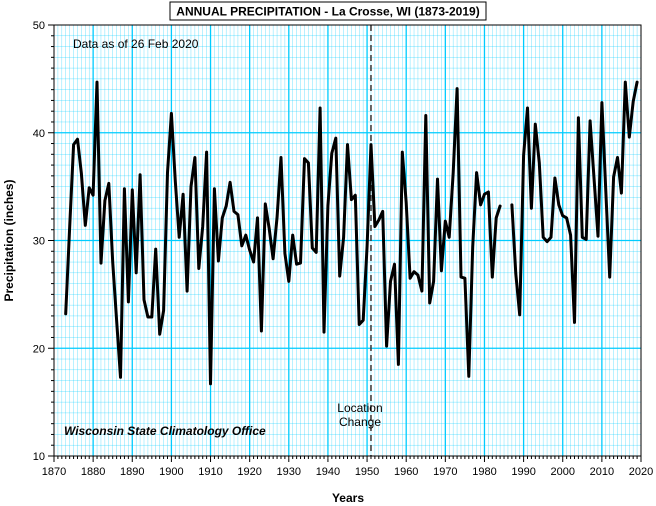  I want to click on x-axis-title: Years, so click(348, 498).